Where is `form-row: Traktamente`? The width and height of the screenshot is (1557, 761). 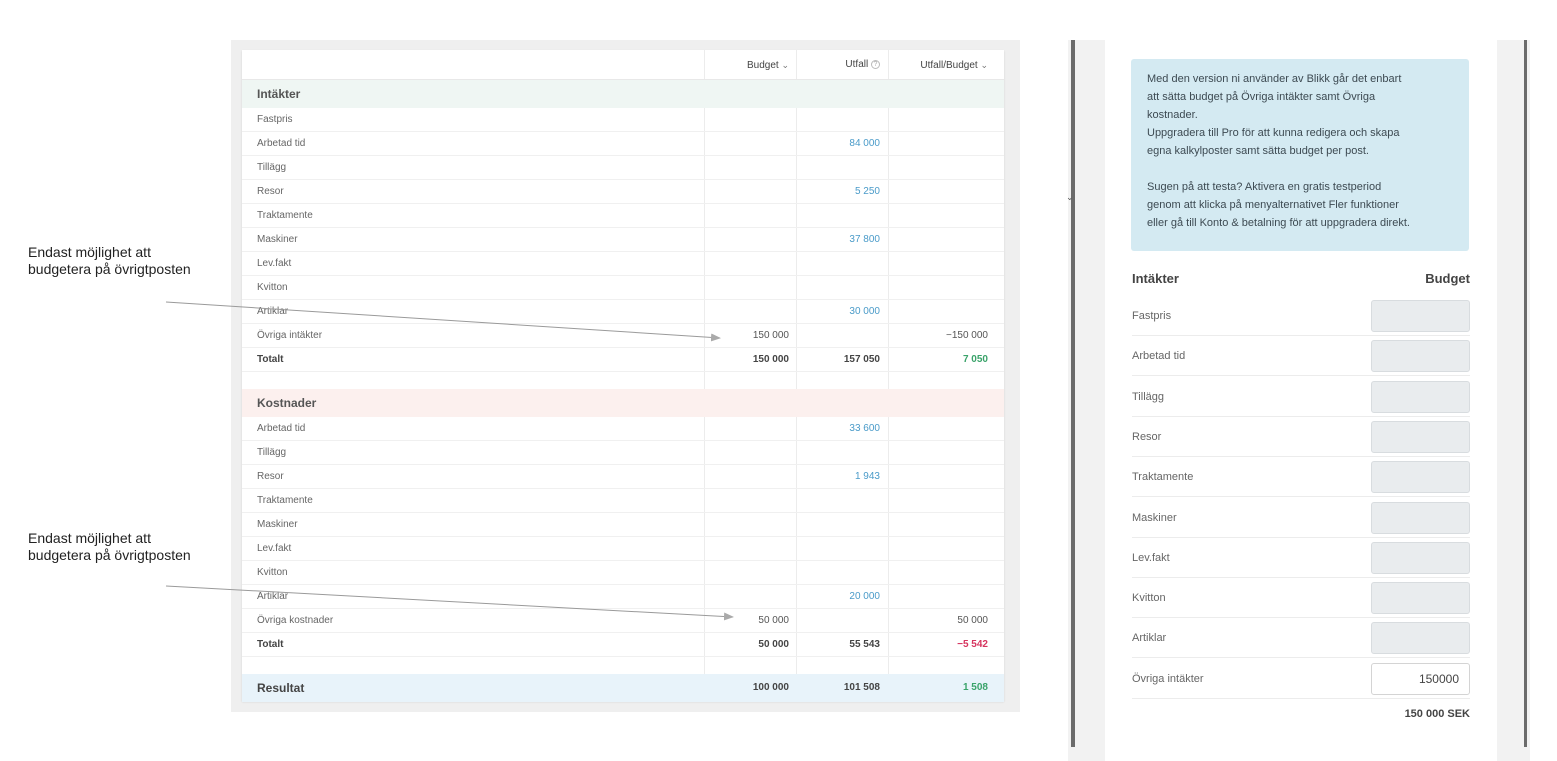 form-row: Traktamente is located at coordinates (1301, 477).